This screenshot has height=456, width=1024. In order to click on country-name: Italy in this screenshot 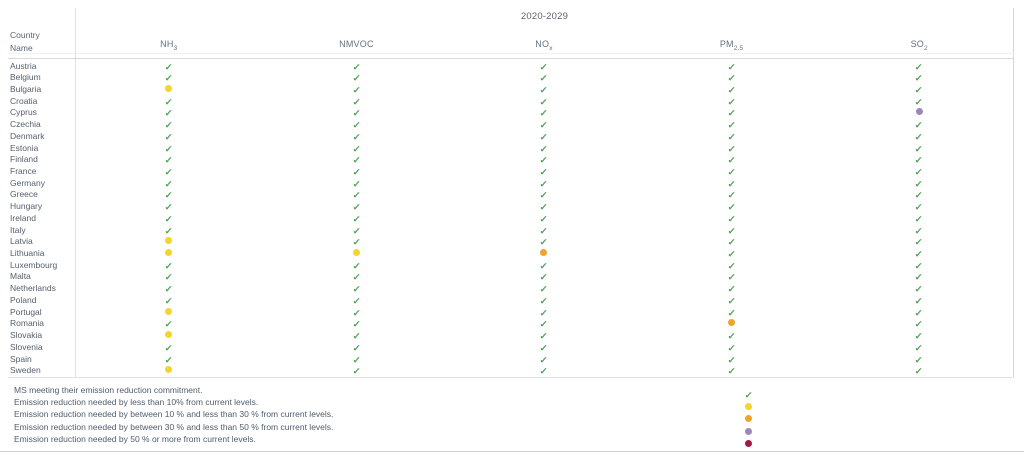, I will do `click(18, 229)`.